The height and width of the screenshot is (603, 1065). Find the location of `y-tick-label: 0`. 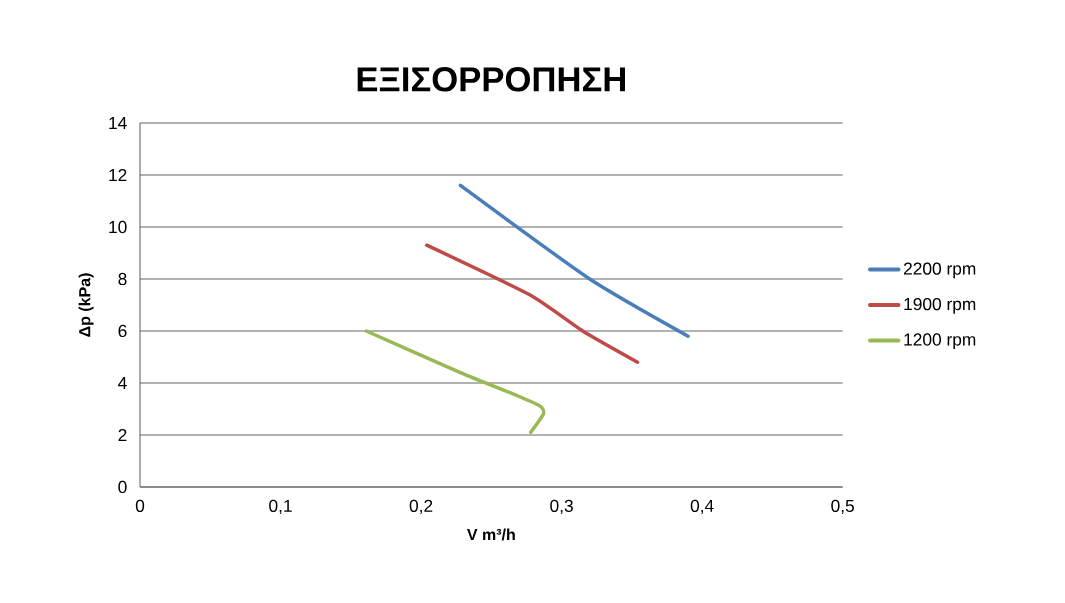

y-tick-label: 0 is located at coordinates (122, 487).